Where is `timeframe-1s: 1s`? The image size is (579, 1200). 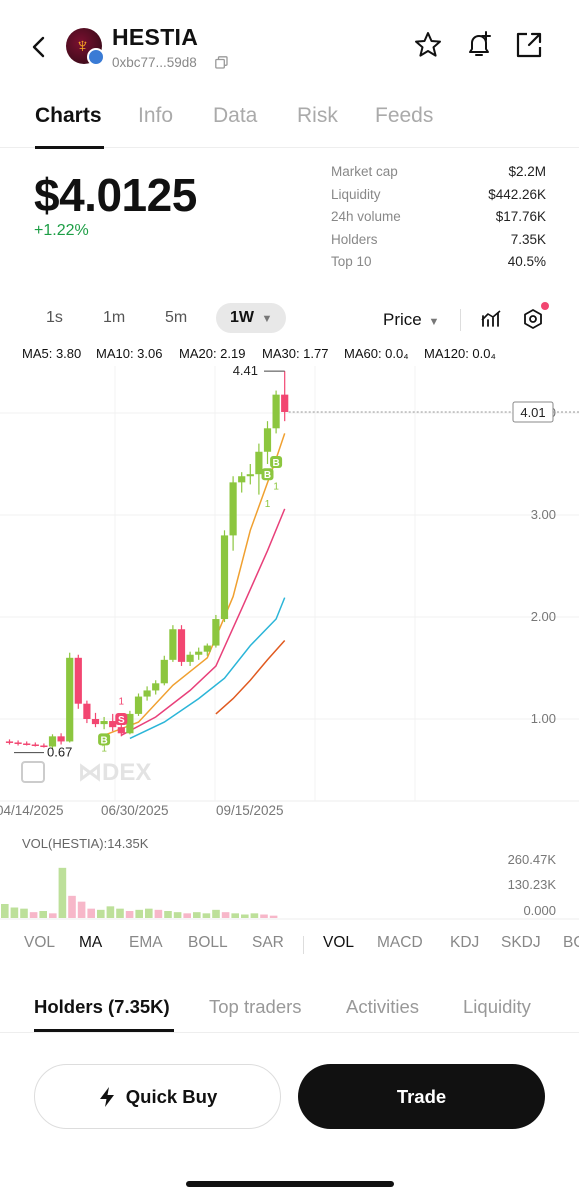 timeframe-1s: 1s is located at coordinates (54, 317).